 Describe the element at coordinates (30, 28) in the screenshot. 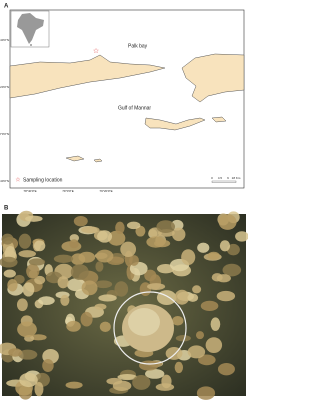

I see `india-shape` at that location.